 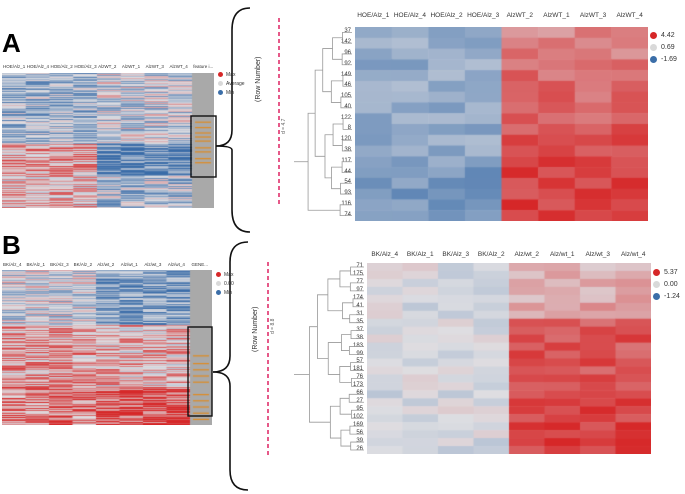 What do you see at coordinates (345, 117) in the screenshot?
I see `row-label: 122` at bounding box center [345, 117].